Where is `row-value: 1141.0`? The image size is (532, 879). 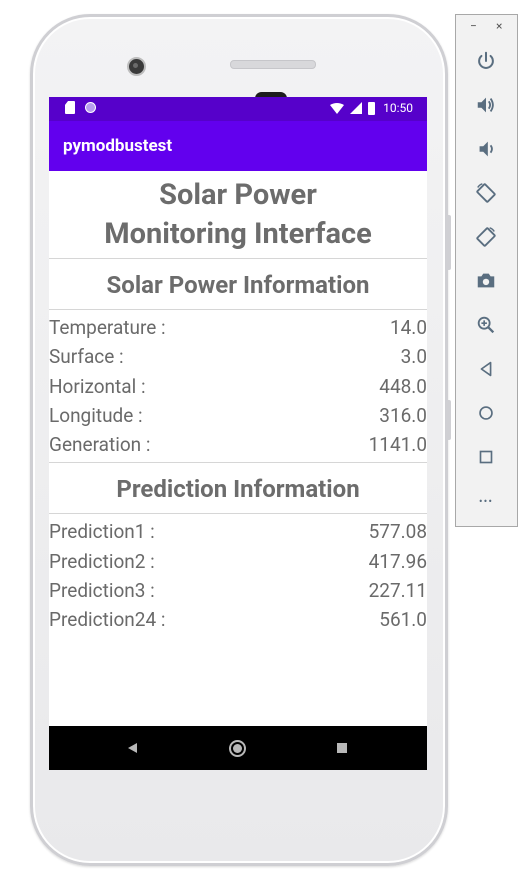 row-value: 1141.0 is located at coordinates (397, 445).